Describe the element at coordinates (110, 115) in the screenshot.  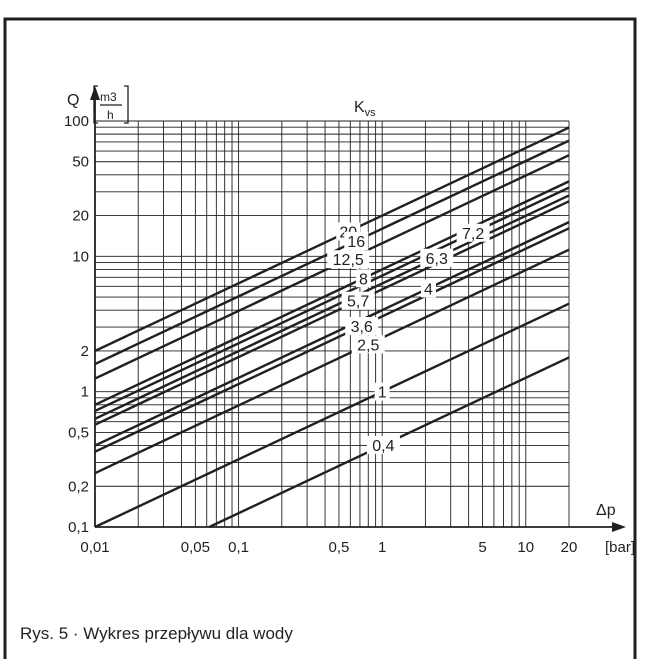
I see `y-axis-unit-den: h` at that location.